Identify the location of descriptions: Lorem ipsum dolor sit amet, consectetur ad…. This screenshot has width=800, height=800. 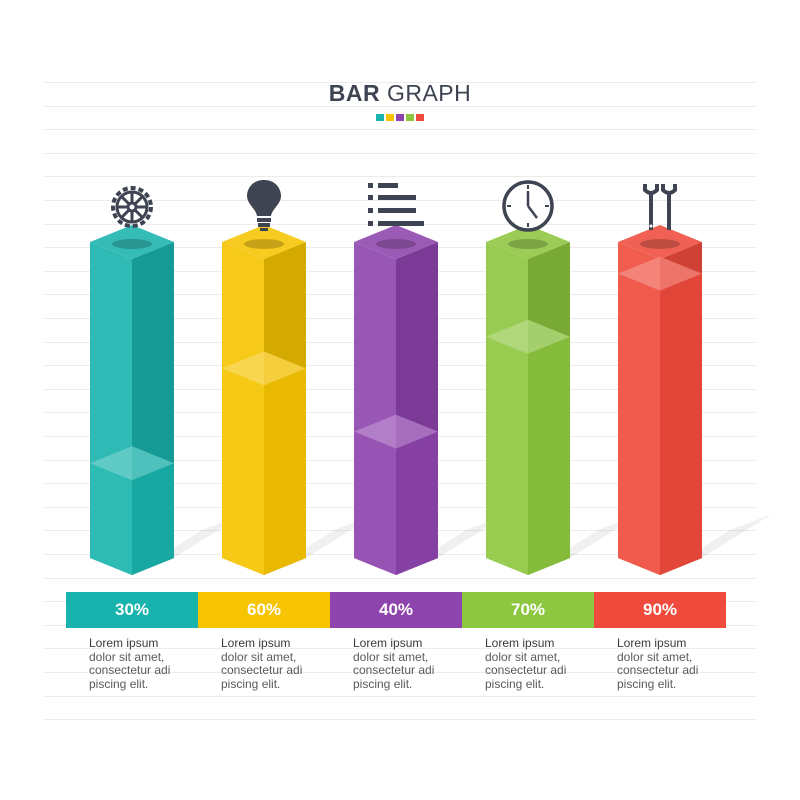
(396, 663).